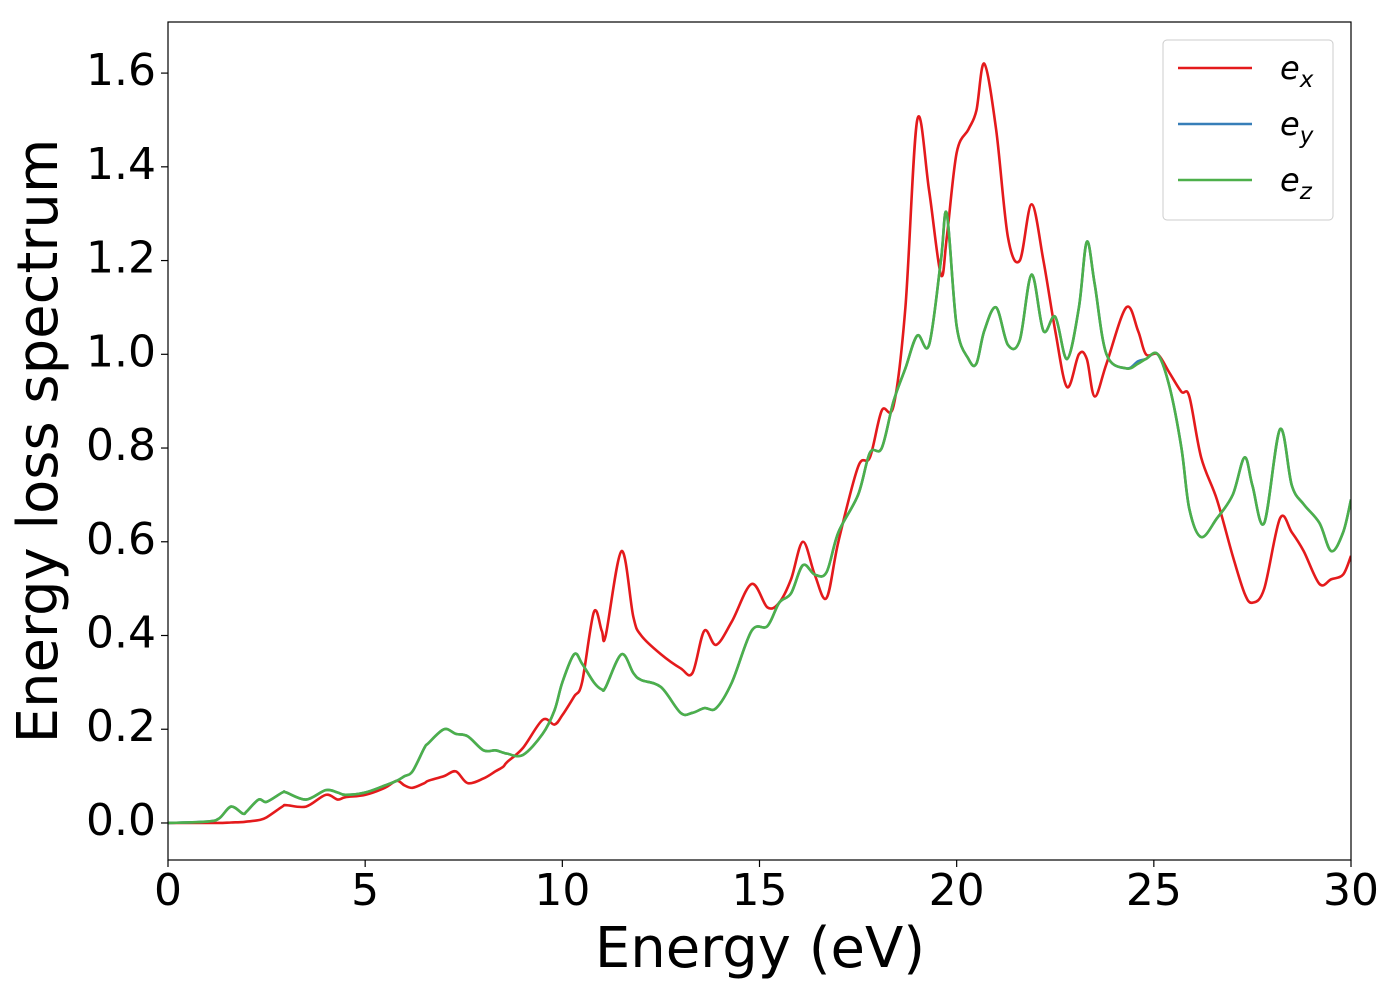 Image resolution: width=1400 pixels, height=1000 pixels. Describe the element at coordinates (760, 890) in the screenshot. I see `x-tick-label: 15` at that location.